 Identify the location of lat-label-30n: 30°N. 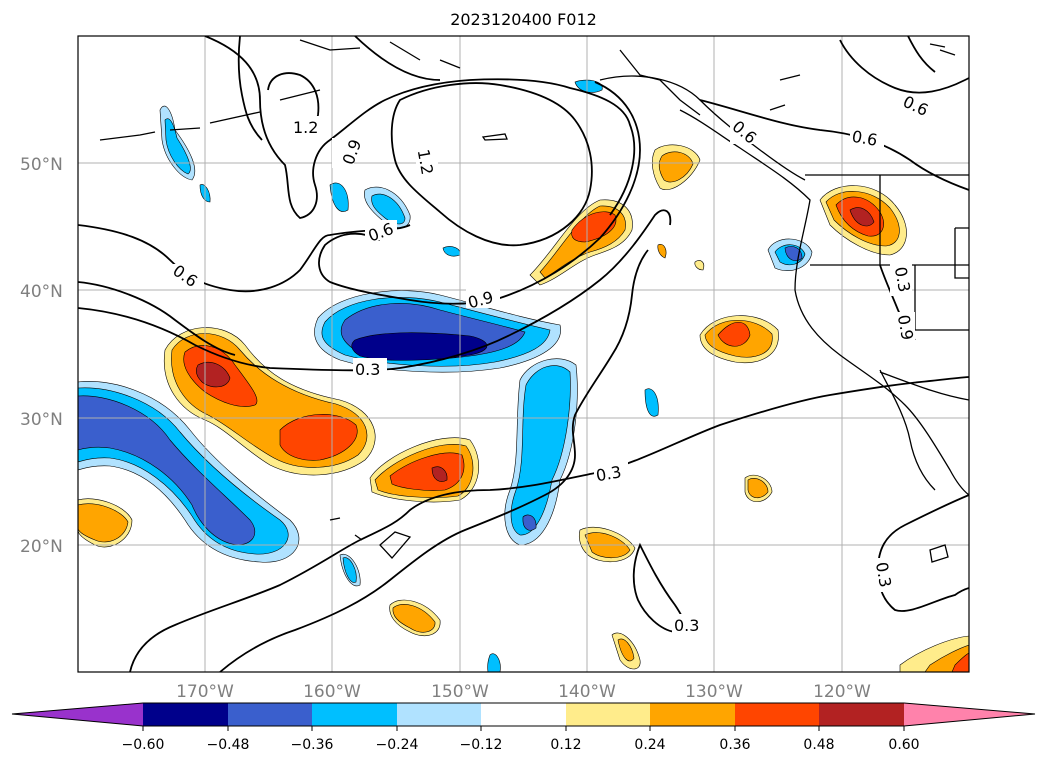
(41, 420).